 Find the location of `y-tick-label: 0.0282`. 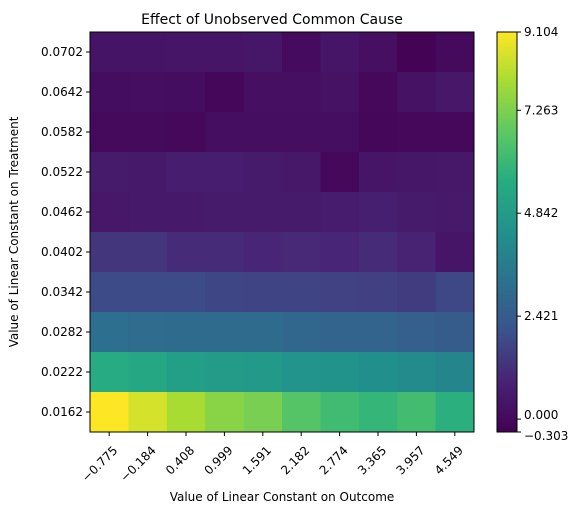

y-tick-label: 0.0282 is located at coordinates (62, 332).